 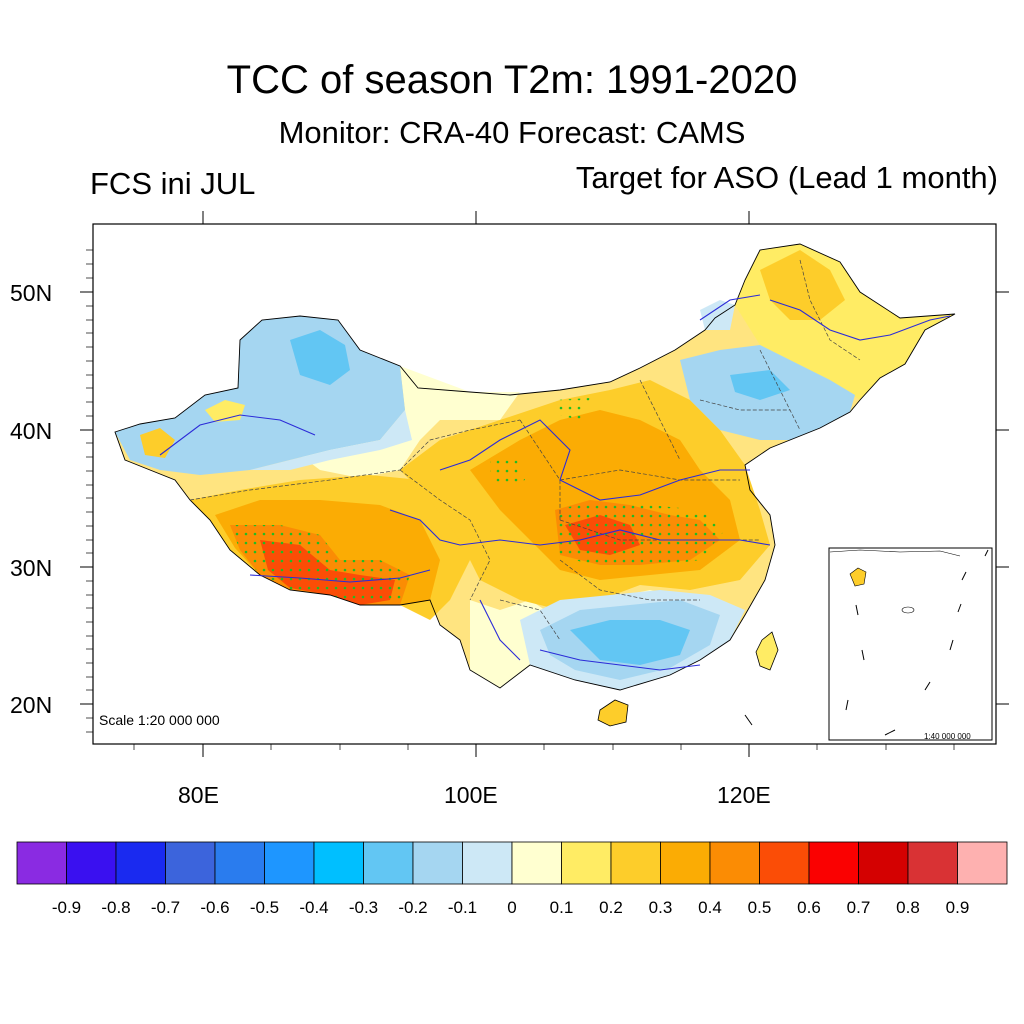 I want to click on scale-note: Scale 1:20 000 000, so click(x=159, y=720).